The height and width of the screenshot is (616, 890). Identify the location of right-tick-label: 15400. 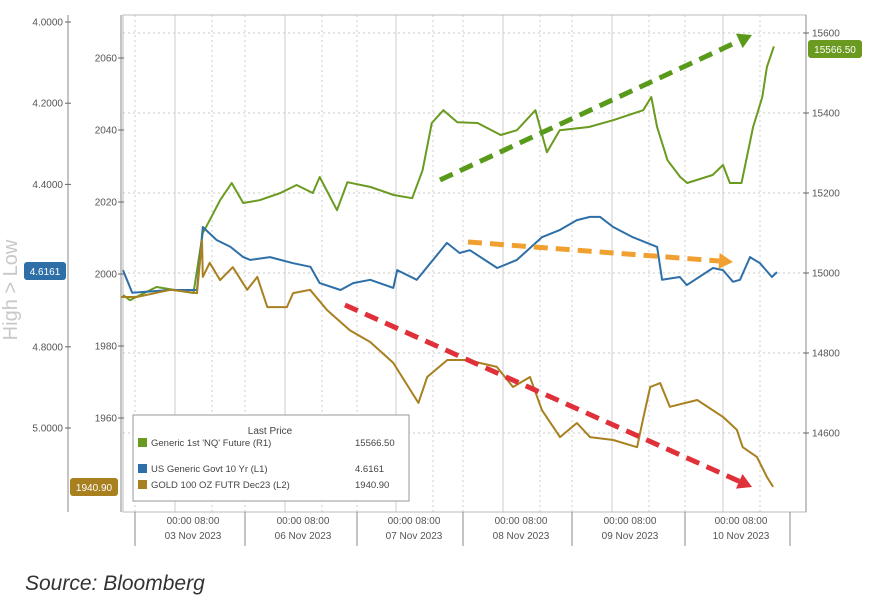
(826, 114).